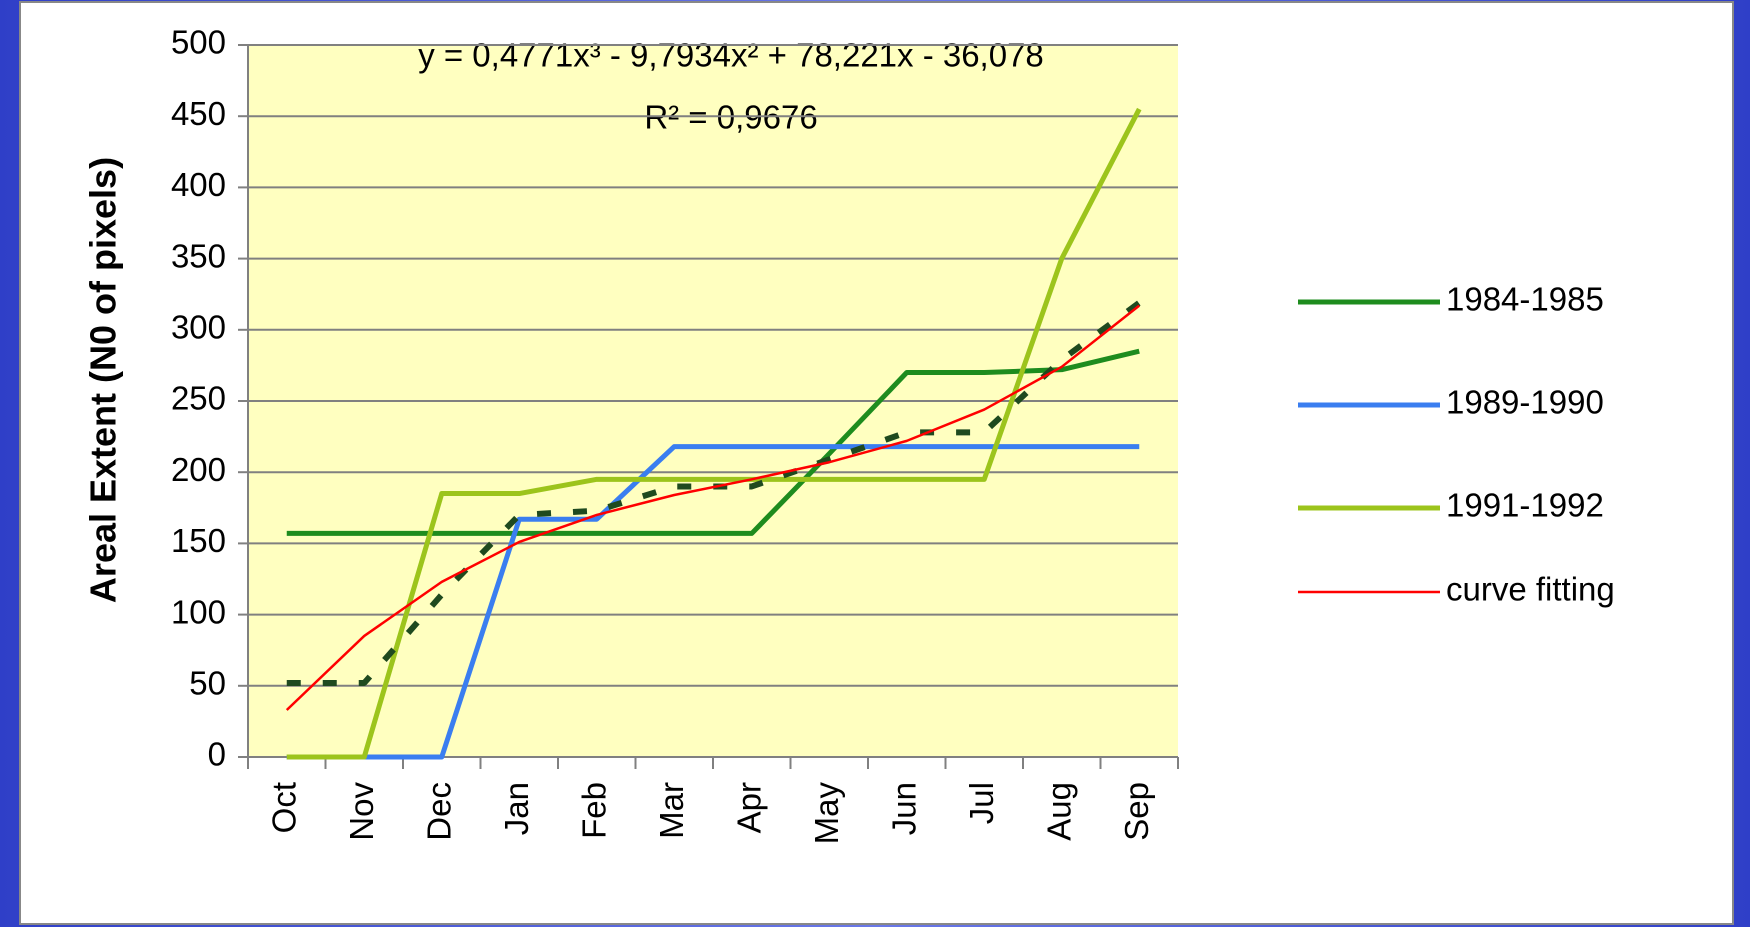  What do you see at coordinates (516, 808) in the screenshot?
I see `x-tick-label: Jan` at bounding box center [516, 808].